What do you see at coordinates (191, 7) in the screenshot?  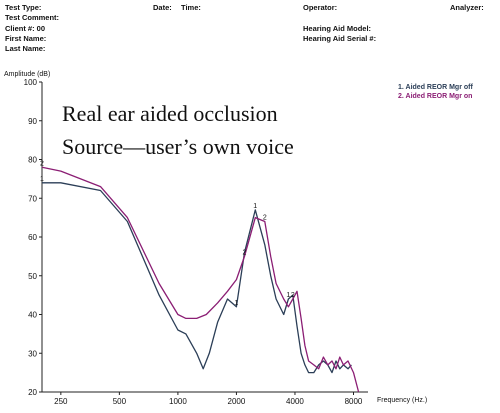 I see `header-time: Time:` at bounding box center [191, 7].